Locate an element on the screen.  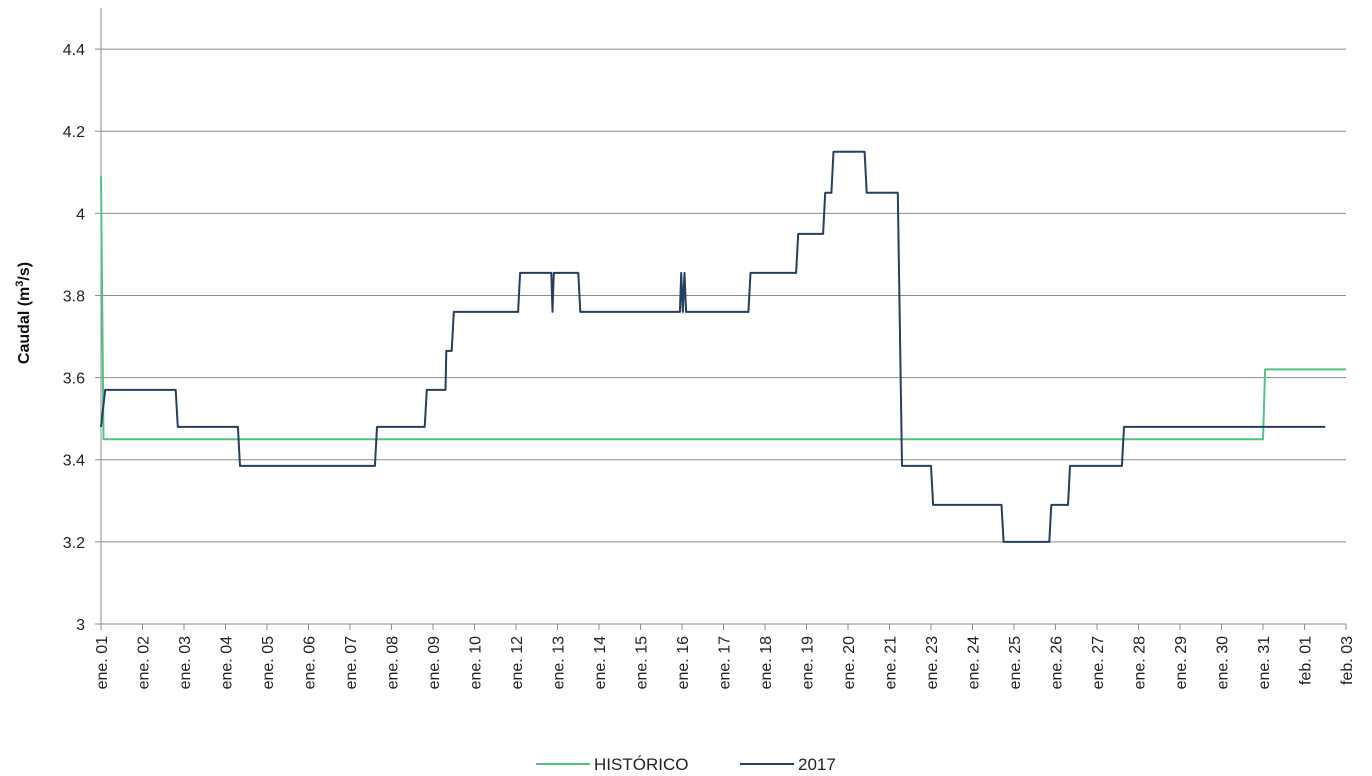
legend: HISTÓRICO 2017 is located at coordinates (686, 764).